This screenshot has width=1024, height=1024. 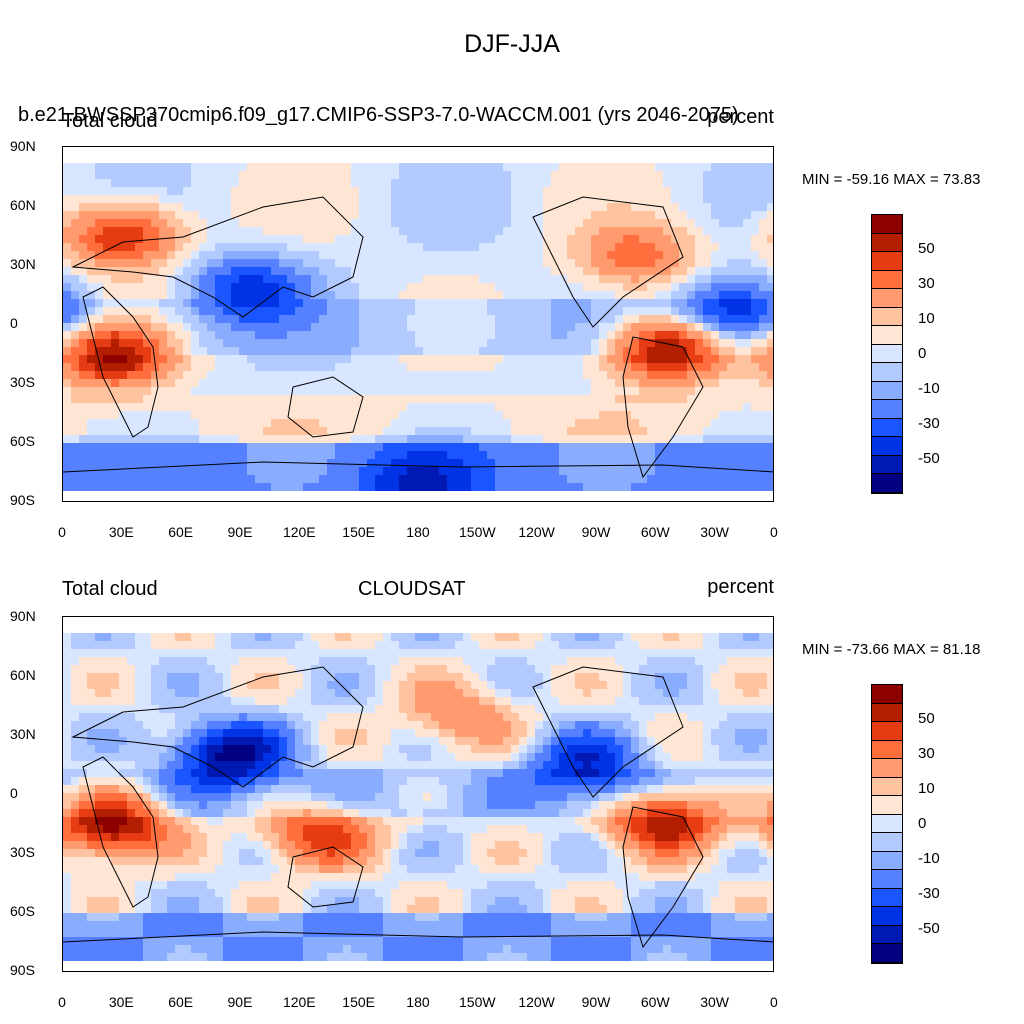 What do you see at coordinates (891, 649) in the screenshot?
I see `min-max-stats: MIN = -73.66 MAX = 81.18` at bounding box center [891, 649].